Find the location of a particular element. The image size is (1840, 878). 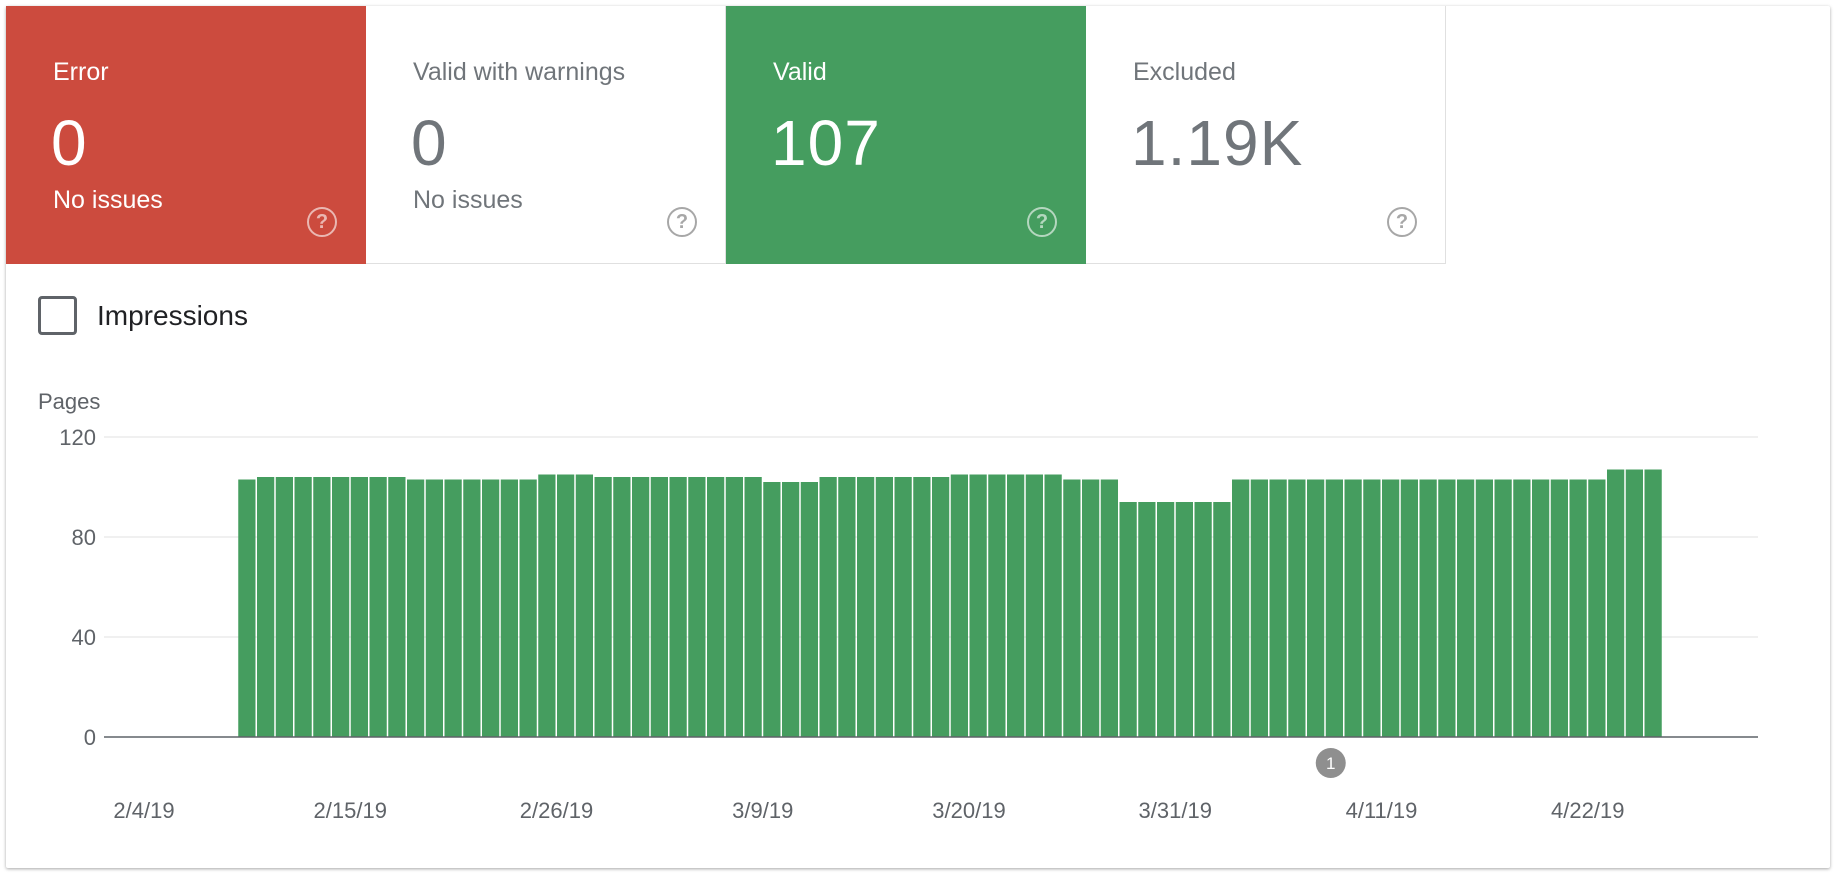

chart-annotations: 1 is located at coordinates (1330, 763).